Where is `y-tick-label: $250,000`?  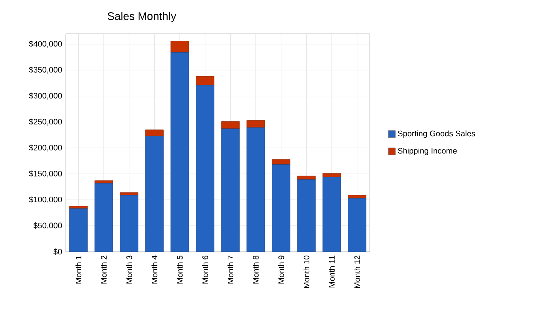 y-tick-label: $250,000 is located at coordinates (45, 122).